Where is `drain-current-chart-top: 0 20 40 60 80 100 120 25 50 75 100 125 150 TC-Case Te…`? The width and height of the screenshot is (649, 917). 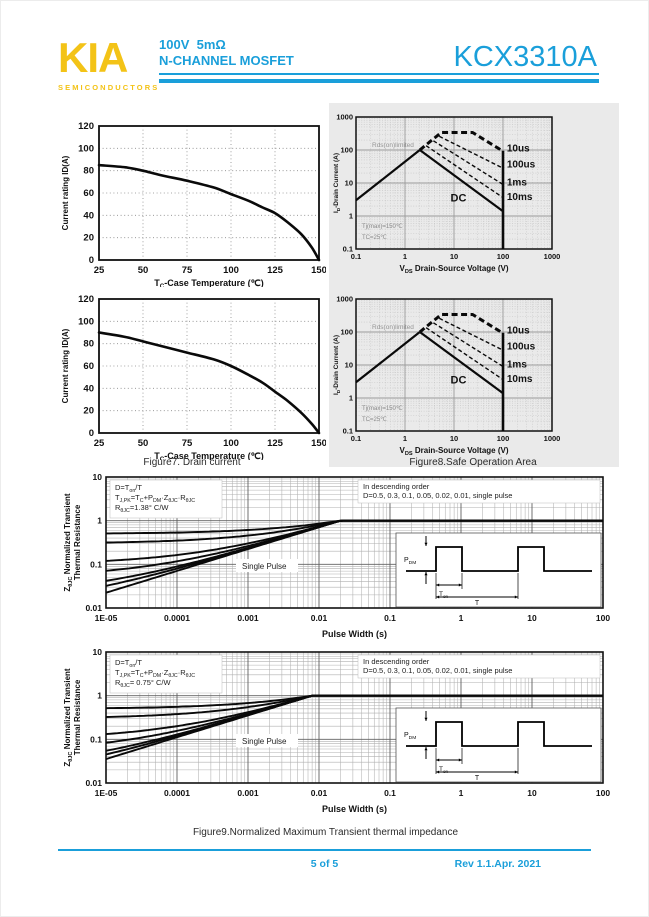 drain-current-chart-top: 0 20 40 60 80 100 120 25 50 75 100 125 150 TC-Case Te… is located at coordinates (193, 204).